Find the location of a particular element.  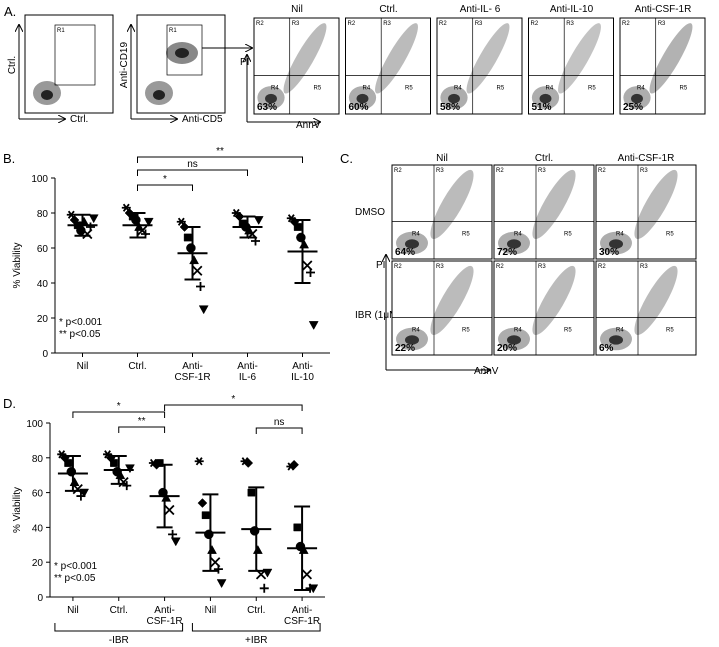

plot-title: Nil is located at coordinates (297, 9).